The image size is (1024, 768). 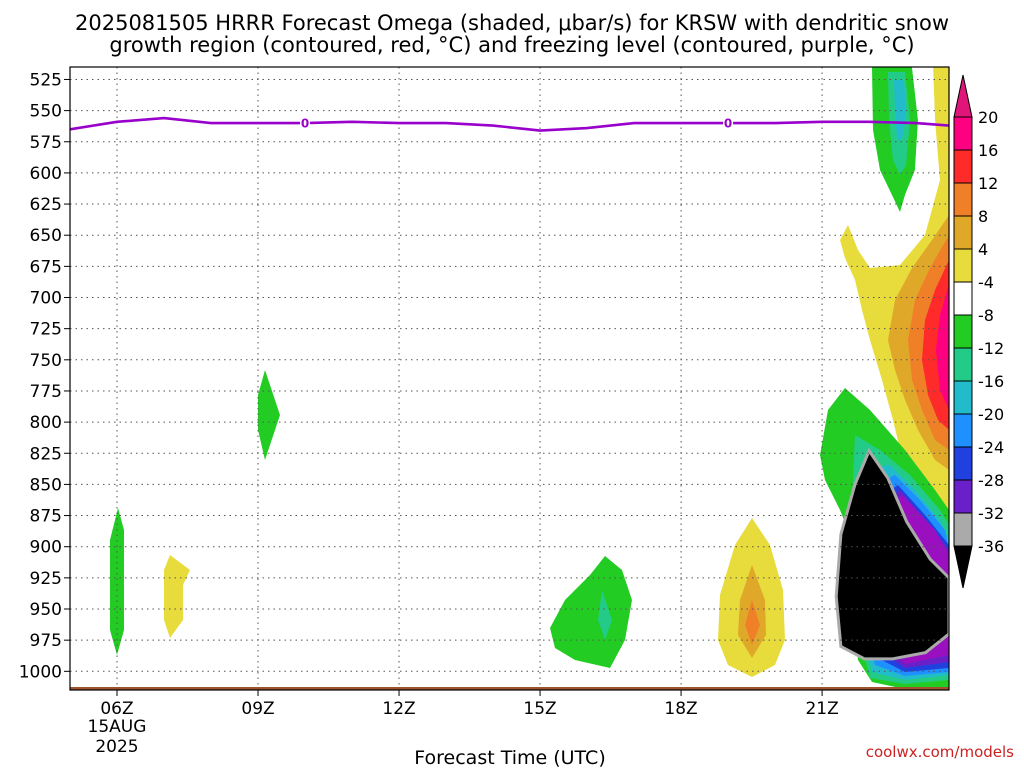 I want to click on y-tick-label-700: 700, so click(x=46, y=299).